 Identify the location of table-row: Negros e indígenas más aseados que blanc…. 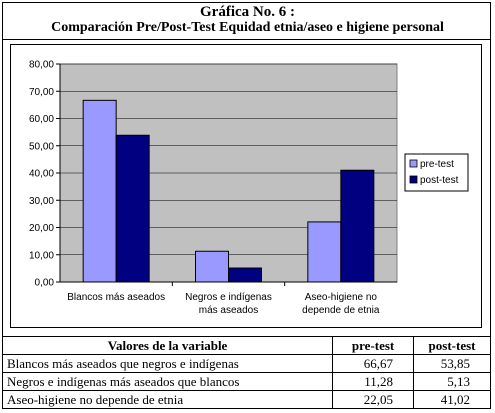
(246, 381).